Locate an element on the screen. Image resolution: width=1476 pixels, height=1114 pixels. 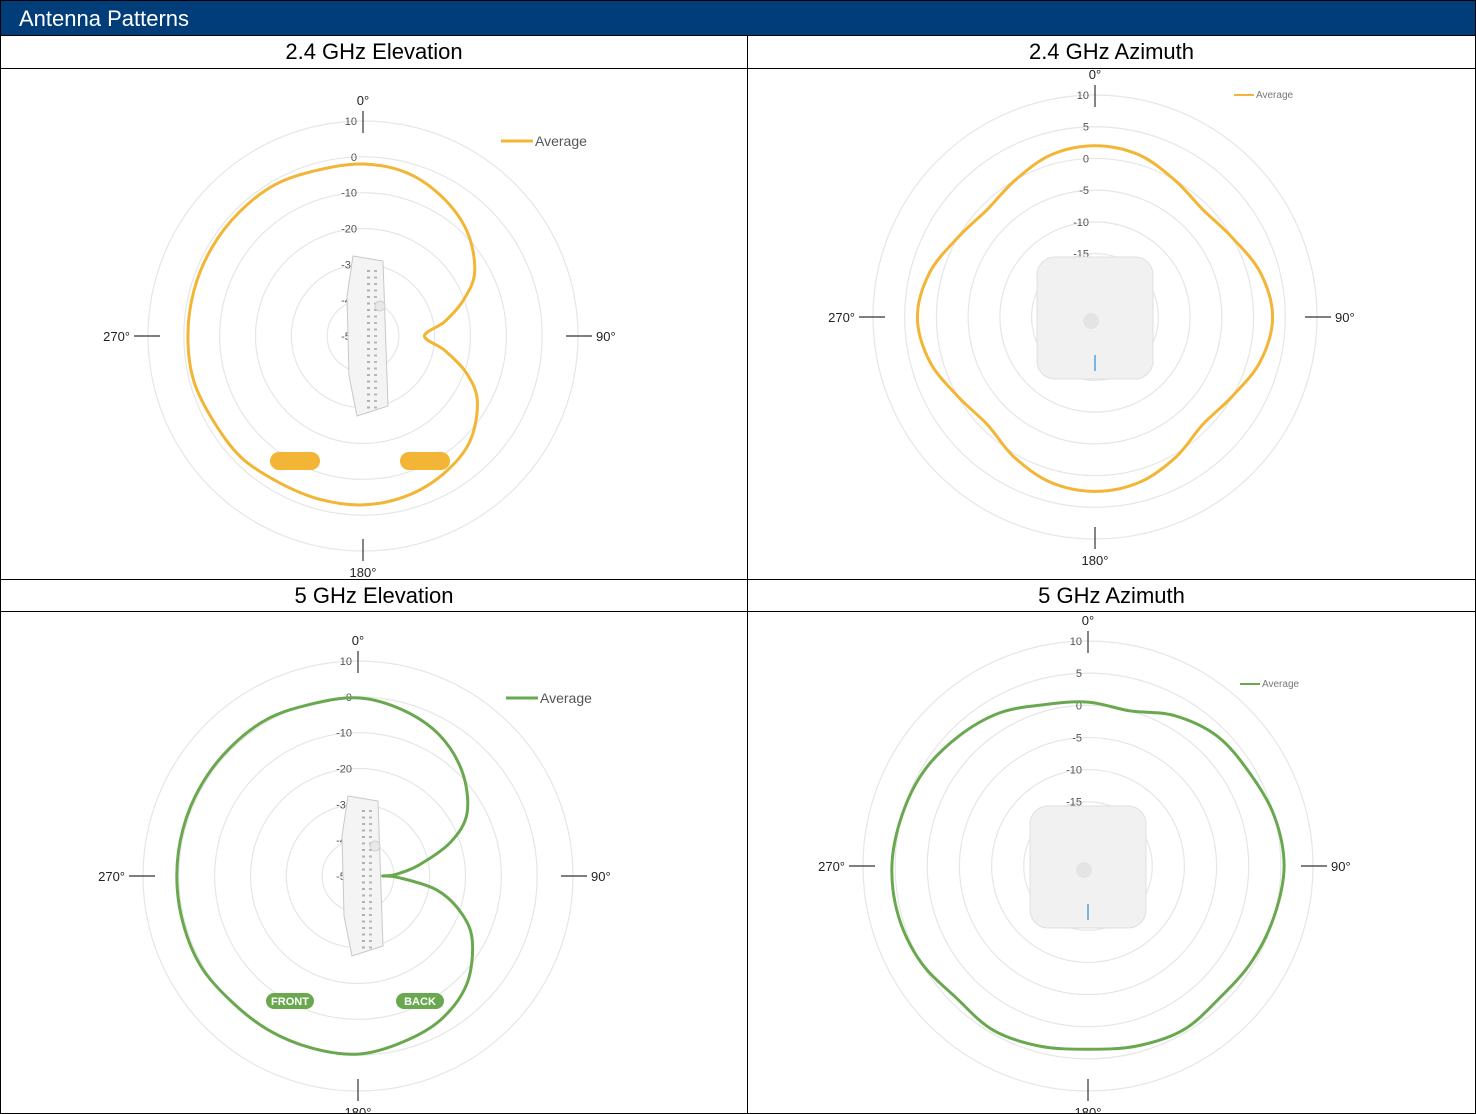
series-line-average is located at coordinates (325, 876).